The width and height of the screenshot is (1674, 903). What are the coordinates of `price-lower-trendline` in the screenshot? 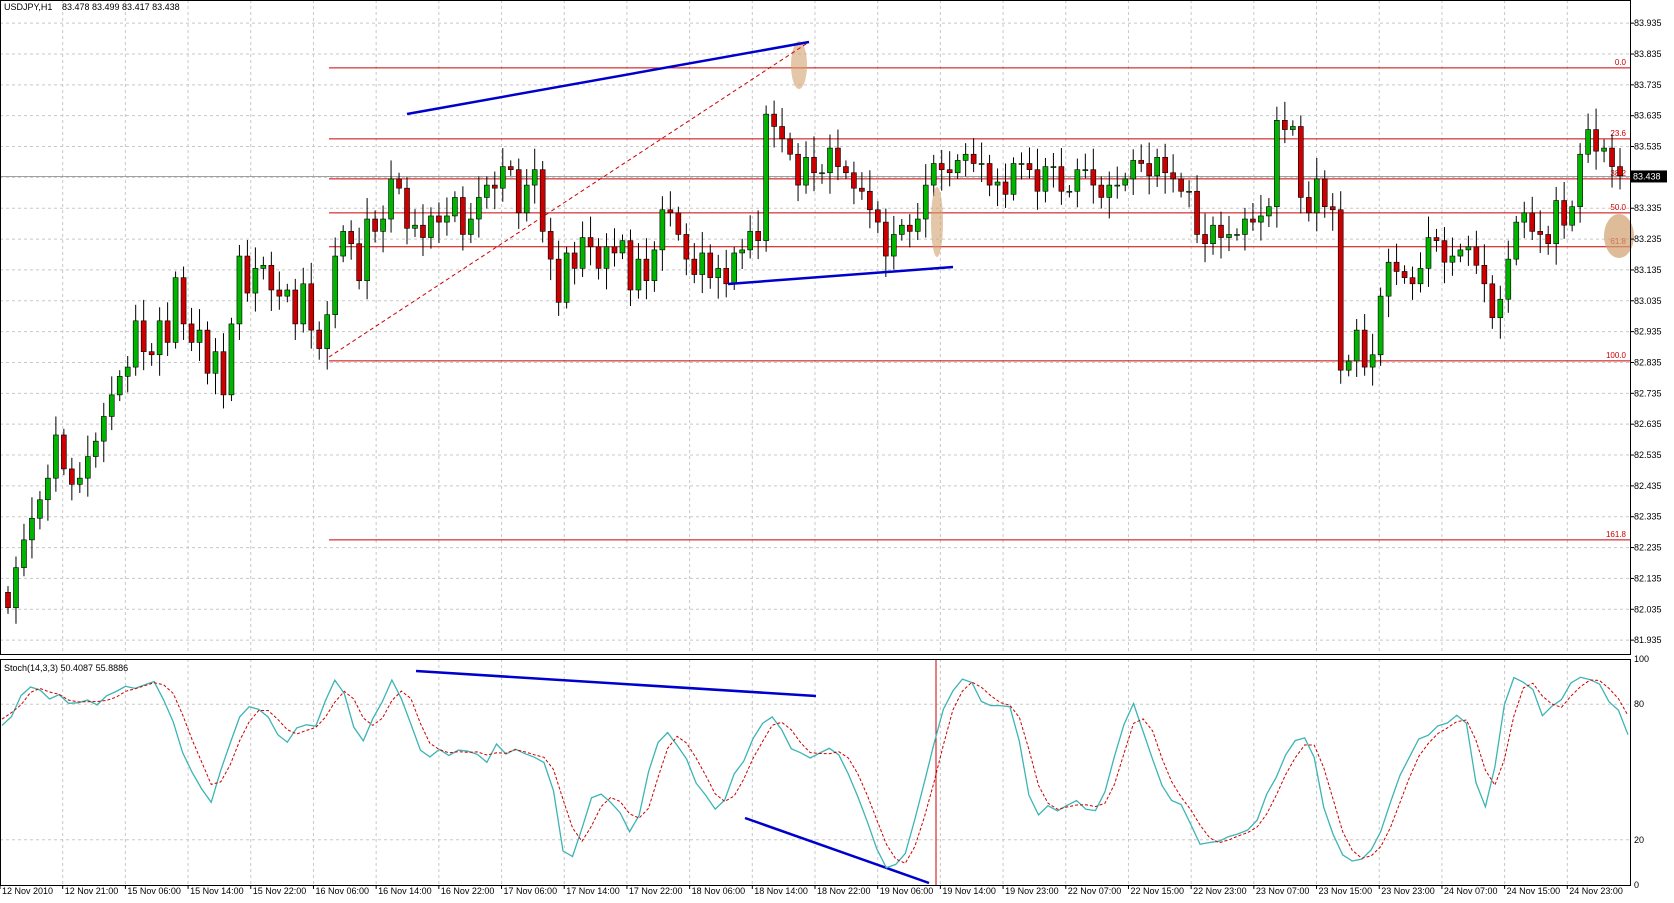 It's located at (840, 275).